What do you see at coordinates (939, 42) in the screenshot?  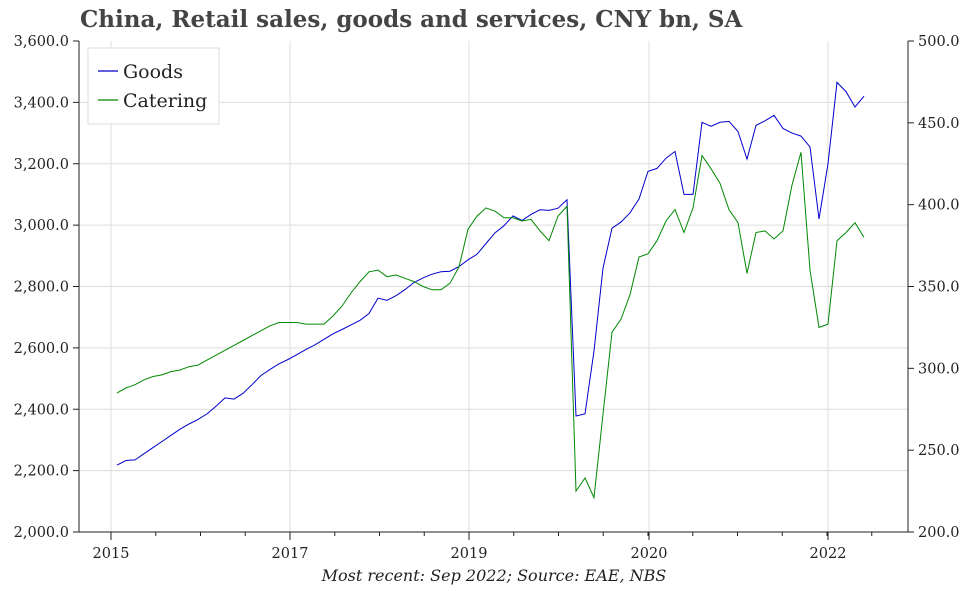 I see `right-axis-tick-label: 500.0` at bounding box center [939, 42].